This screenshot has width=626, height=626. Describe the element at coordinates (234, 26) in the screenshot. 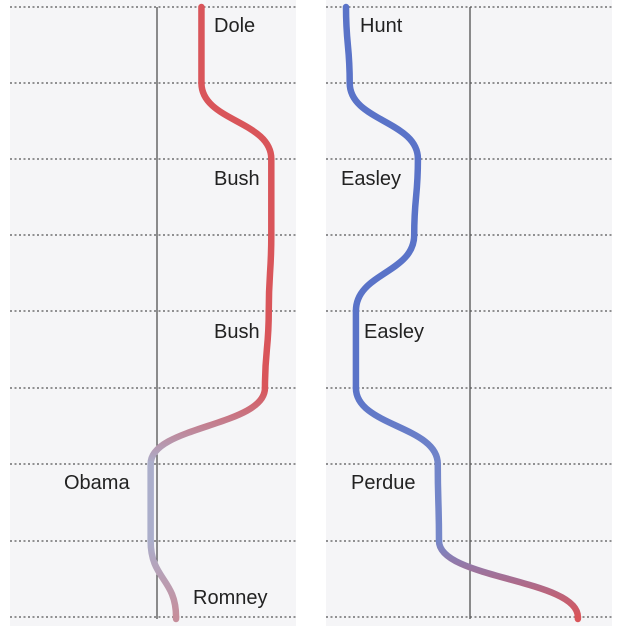

I see `candidate-label: Dole` at that location.